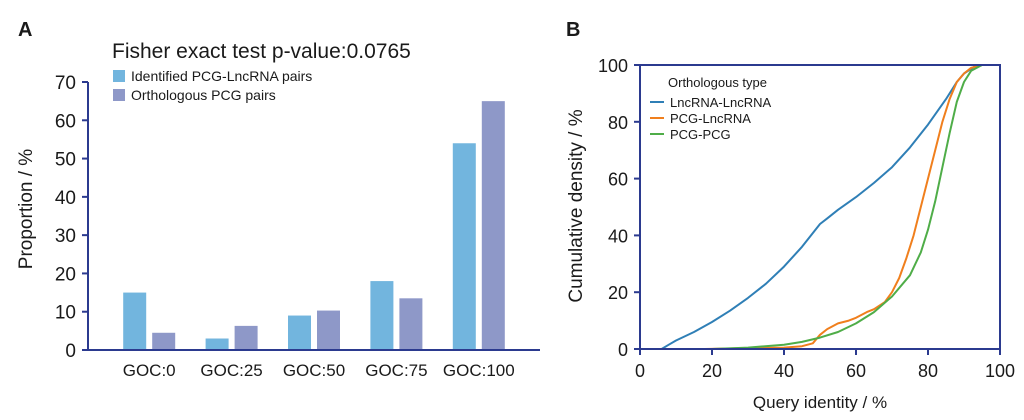 This screenshot has width=1024, height=420. What do you see at coordinates (1000, 371) in the screenshot?
I see `panel-b-xtick-label: 100` at bounding box center [1000, 371].